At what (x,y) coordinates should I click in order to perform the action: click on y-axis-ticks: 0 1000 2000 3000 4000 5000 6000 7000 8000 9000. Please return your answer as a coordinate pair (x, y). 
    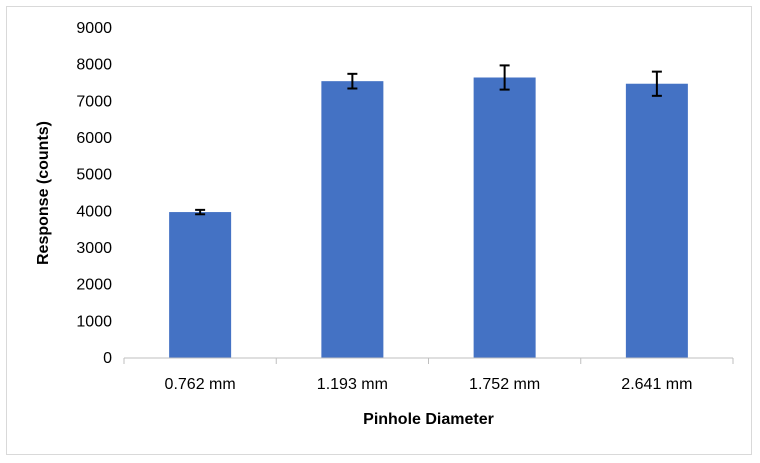
    Looking at the image, I should click on (94, 193).